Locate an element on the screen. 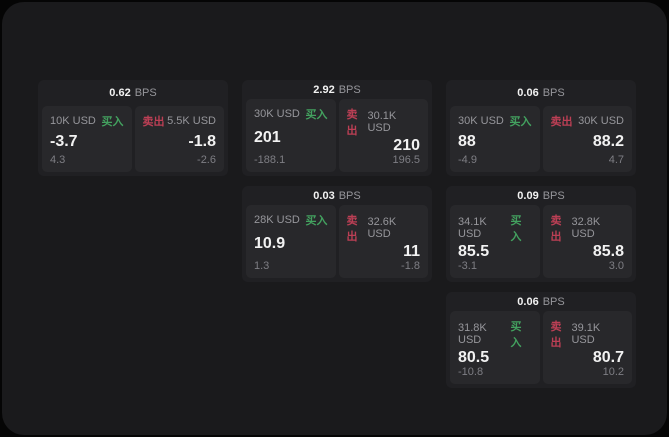 Image resolution: width=669 pixels, height=437 pixels. sell-pane: 卖出 30.1K USD 210 196.5 is located at coordinates (383, 135).